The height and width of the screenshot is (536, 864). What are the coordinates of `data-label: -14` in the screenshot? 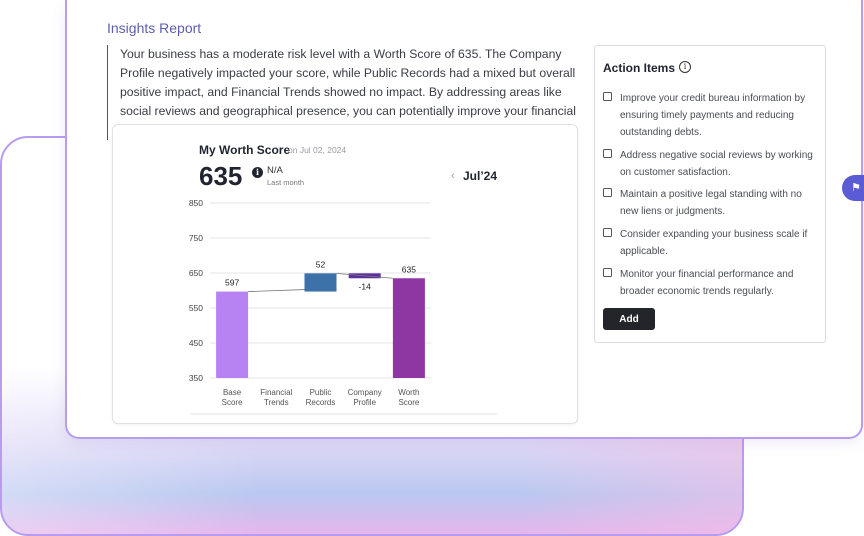 It's located at (365, 286).